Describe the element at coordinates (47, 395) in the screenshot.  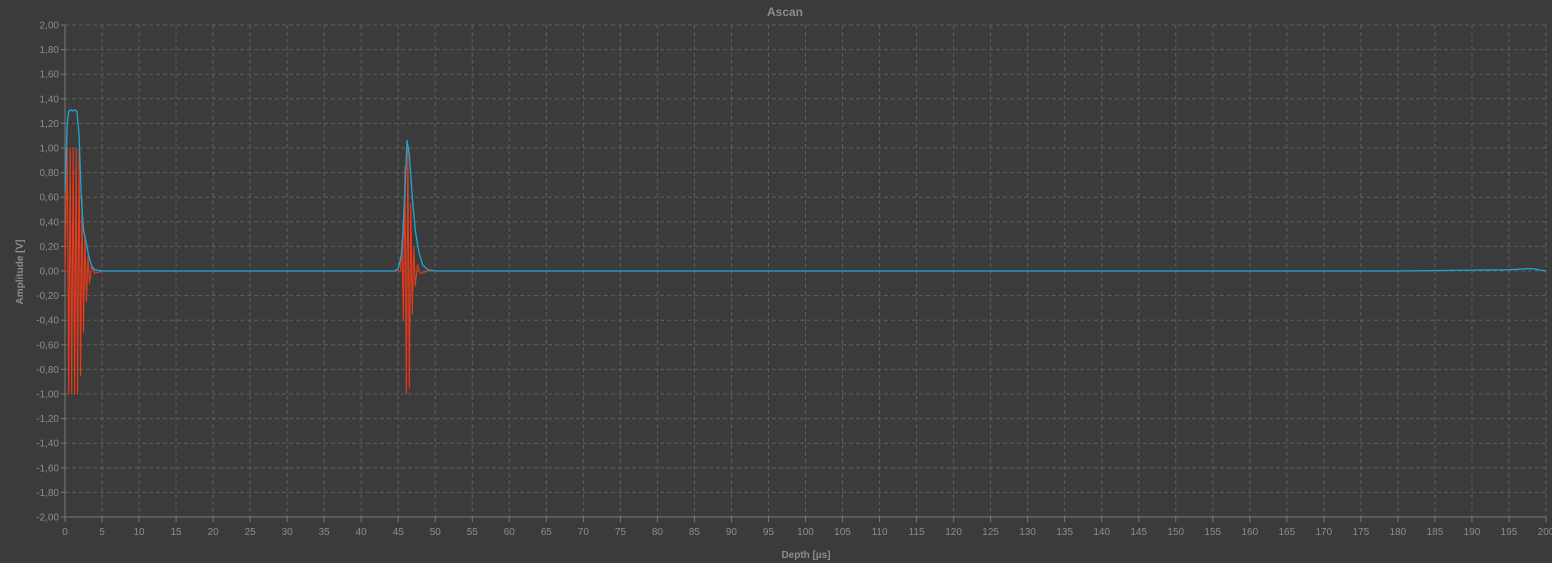
I see `y-tick-label: -1,00` at that location.